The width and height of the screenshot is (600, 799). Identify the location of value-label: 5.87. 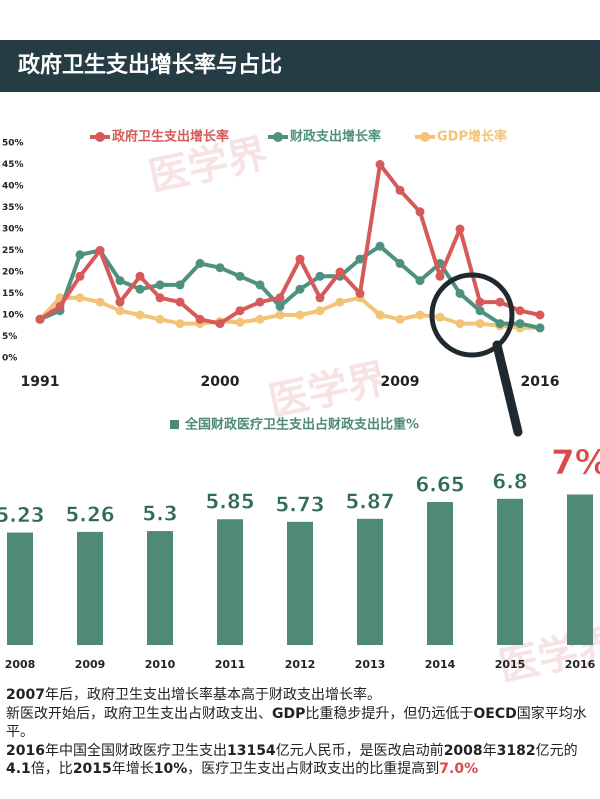
(369, 501).